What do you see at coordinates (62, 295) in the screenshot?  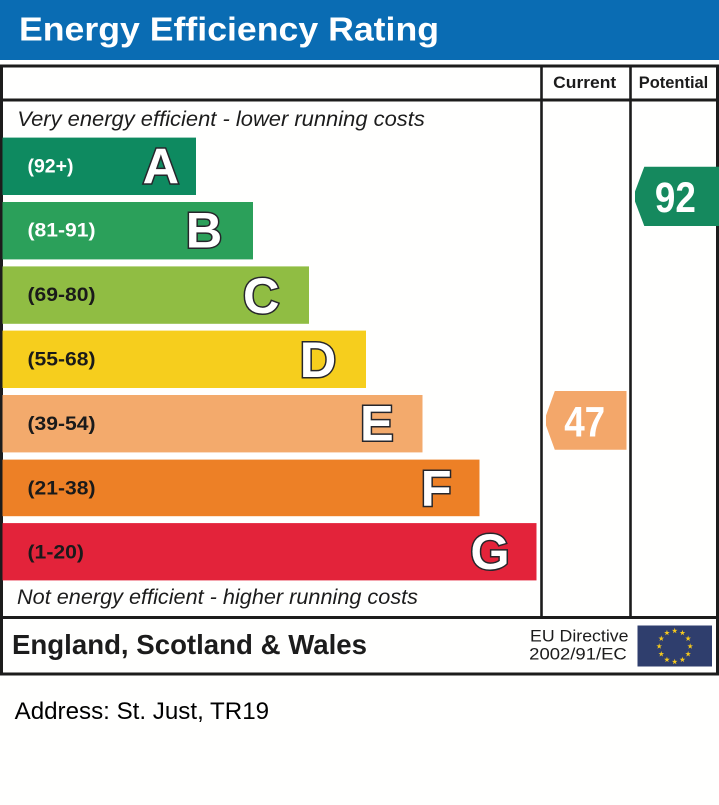 I see `svg-text: (69-80)` at bounding box center [62, 295].